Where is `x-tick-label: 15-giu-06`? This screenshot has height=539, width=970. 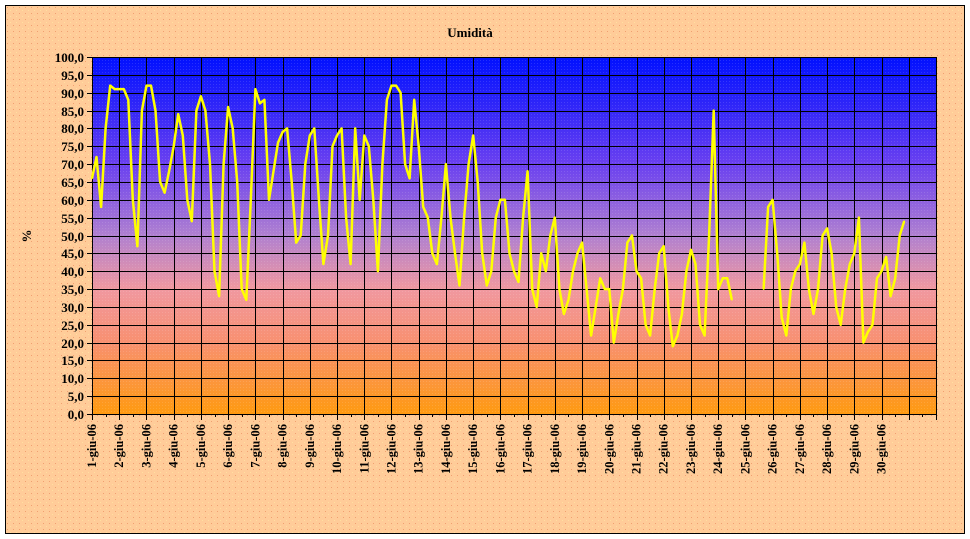
x-tick-label: 15-giu-06 is located at coordinates (473, 449).